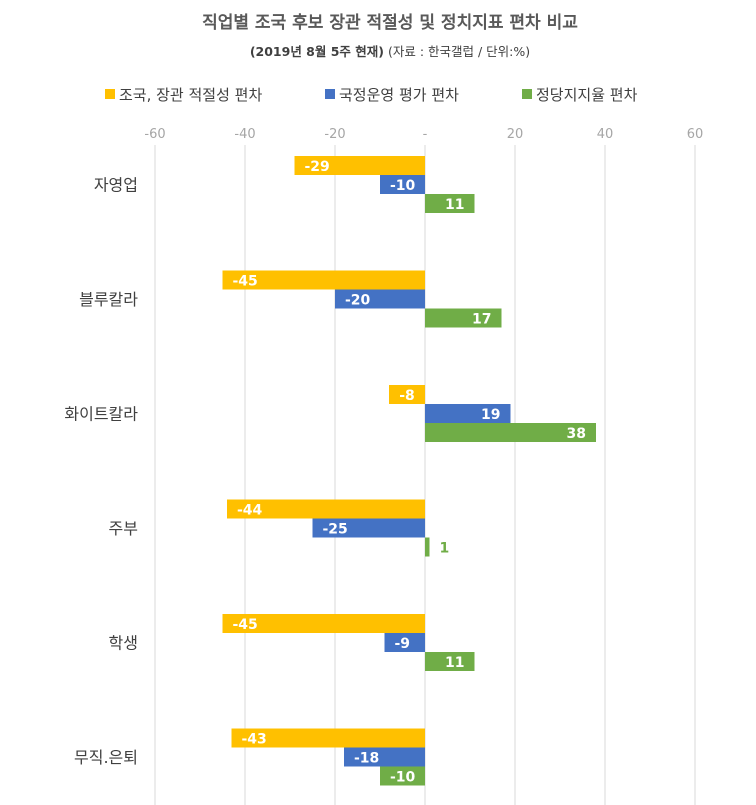 The width and height of the screenshot is (756, 805). I want to click on data-label: -8, so click(407, 396).